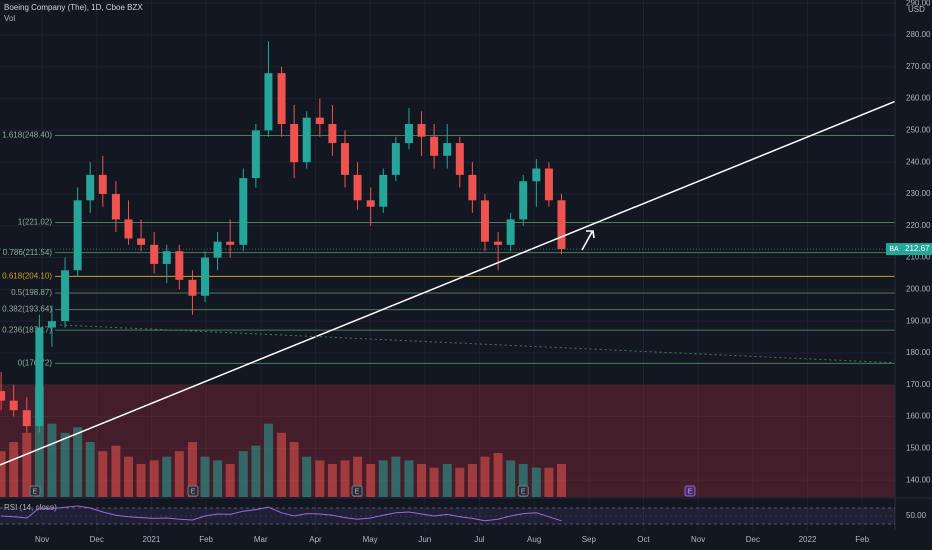 Image resolution: width=932 pixels, height=550 pixels. I want to click on last-price-tag, so click(917, 249).